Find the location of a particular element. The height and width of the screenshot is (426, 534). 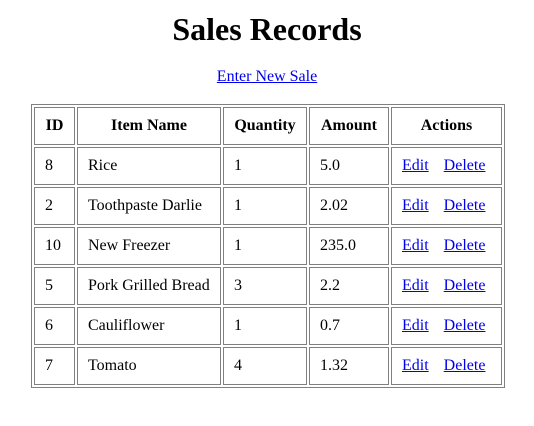

header-quantity: Quantity is located at coordinates (265, 126).